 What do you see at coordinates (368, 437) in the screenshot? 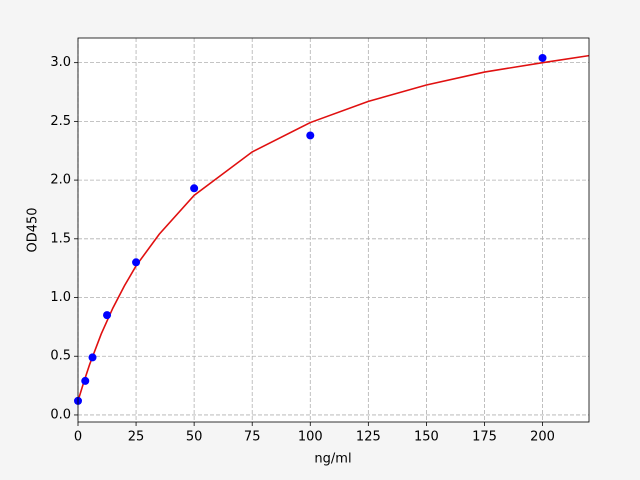
I see `x-tick-label: 125` at bounding box center [368, 437].